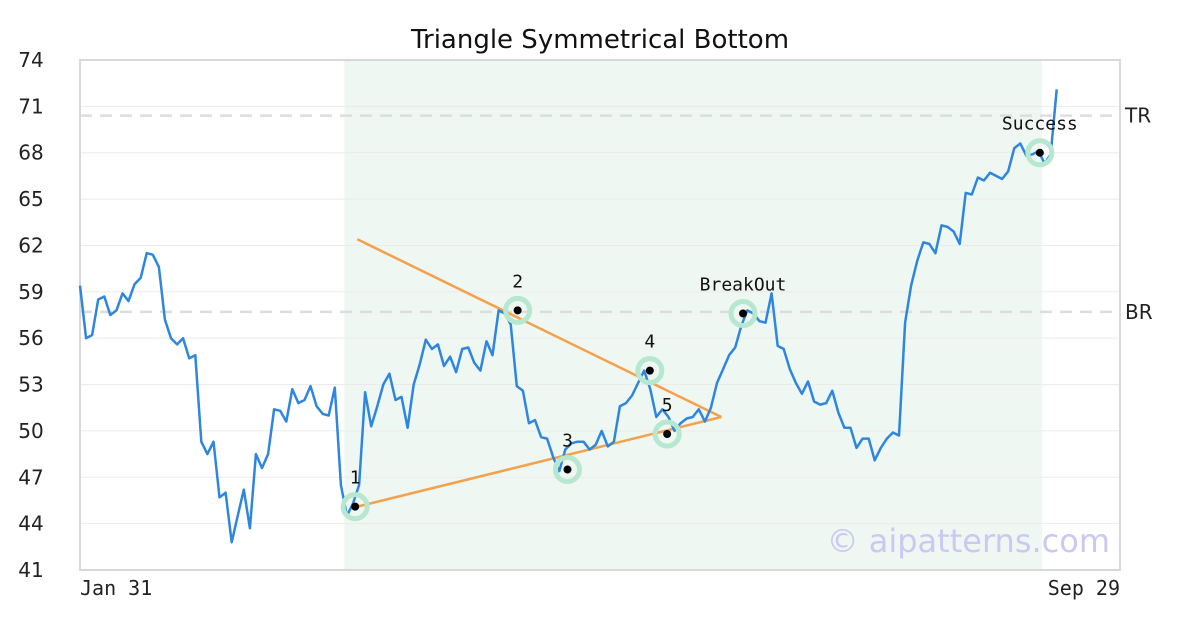 This screenshot has width=1200, height=630. Describe the element at coordinates (567, 441) in the screenshot. I see `point-label-3: 3` at that location.